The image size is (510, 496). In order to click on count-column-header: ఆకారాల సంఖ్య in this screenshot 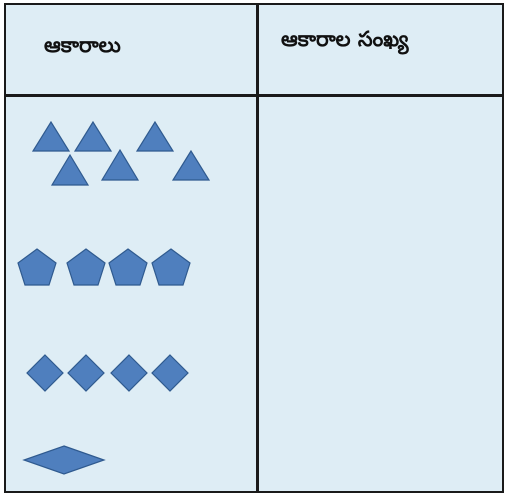, I will do `click(345, 39)`.